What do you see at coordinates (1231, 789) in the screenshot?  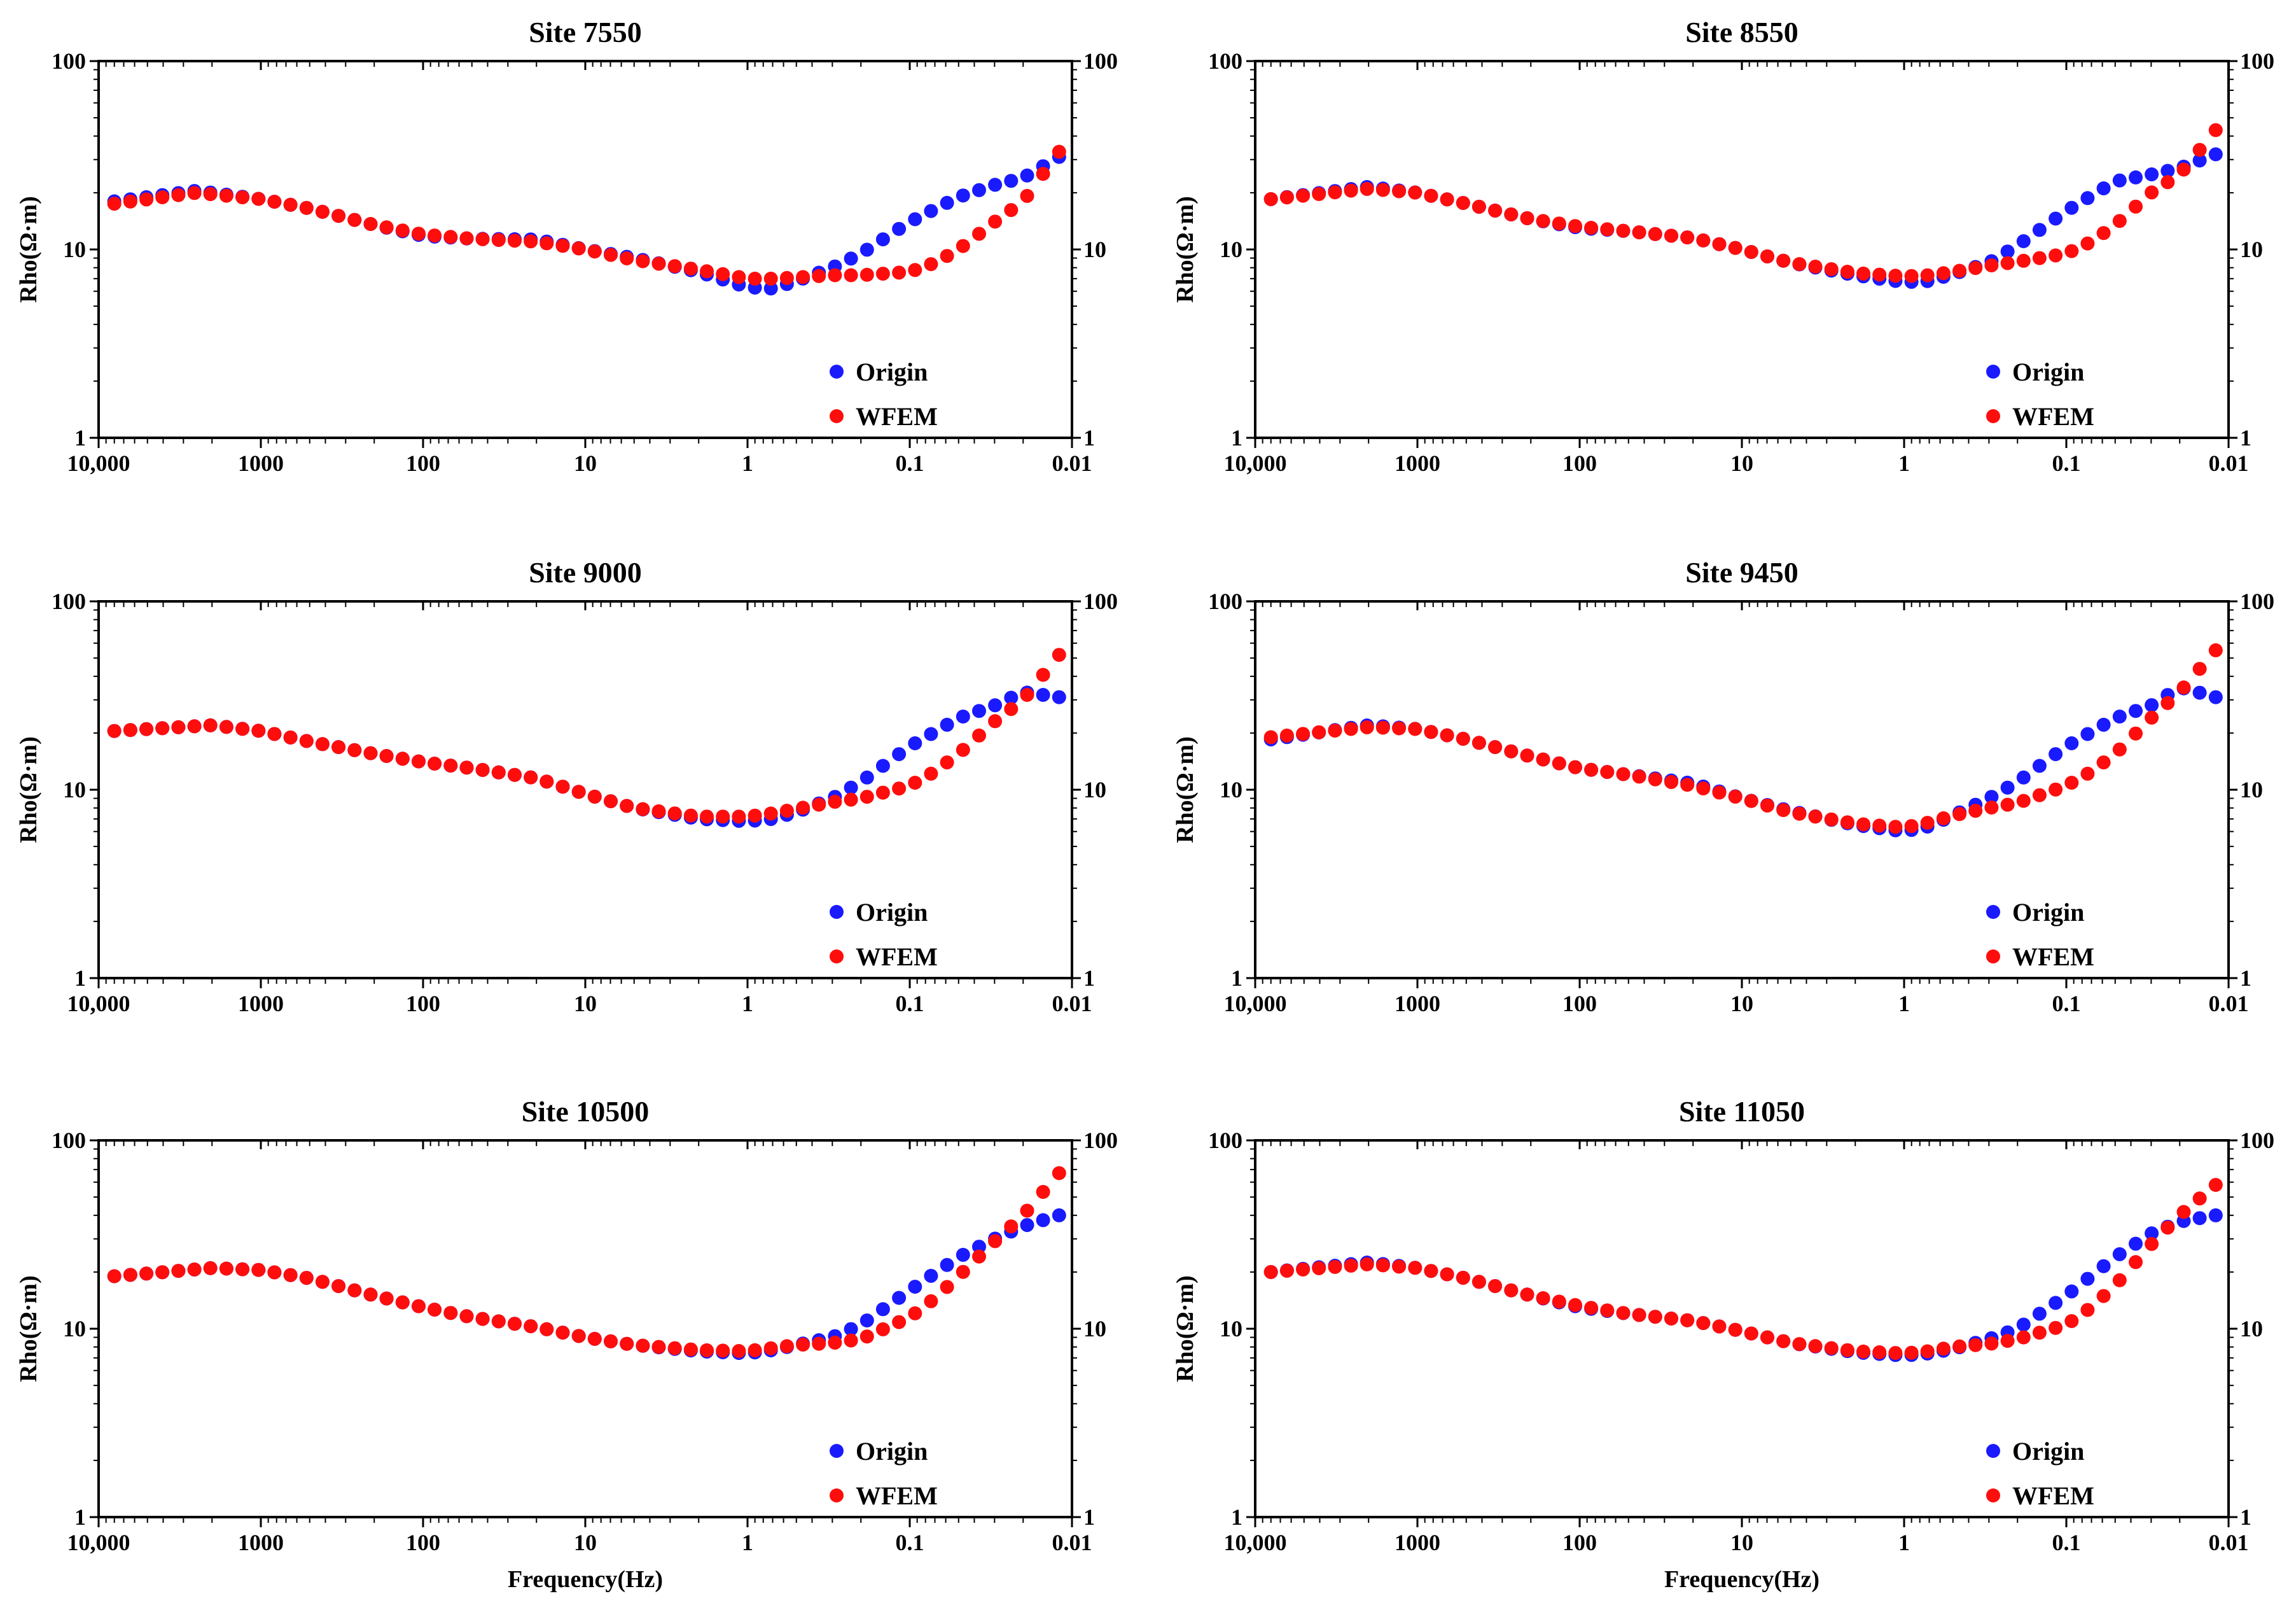 I see `y-tick-label: 10` at bounding box center [1231, 789].